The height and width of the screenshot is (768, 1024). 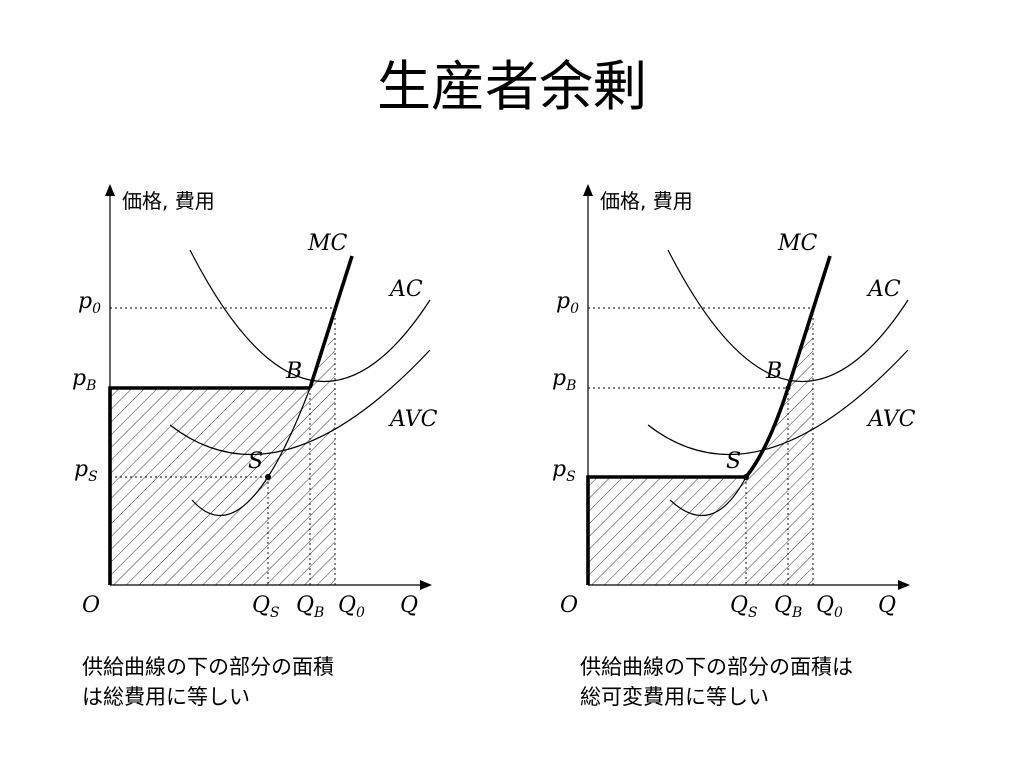 I want to click on caption-left: 供給曲線の下の部分の面積 は総費用に等しい, so click(x=208, y=682).